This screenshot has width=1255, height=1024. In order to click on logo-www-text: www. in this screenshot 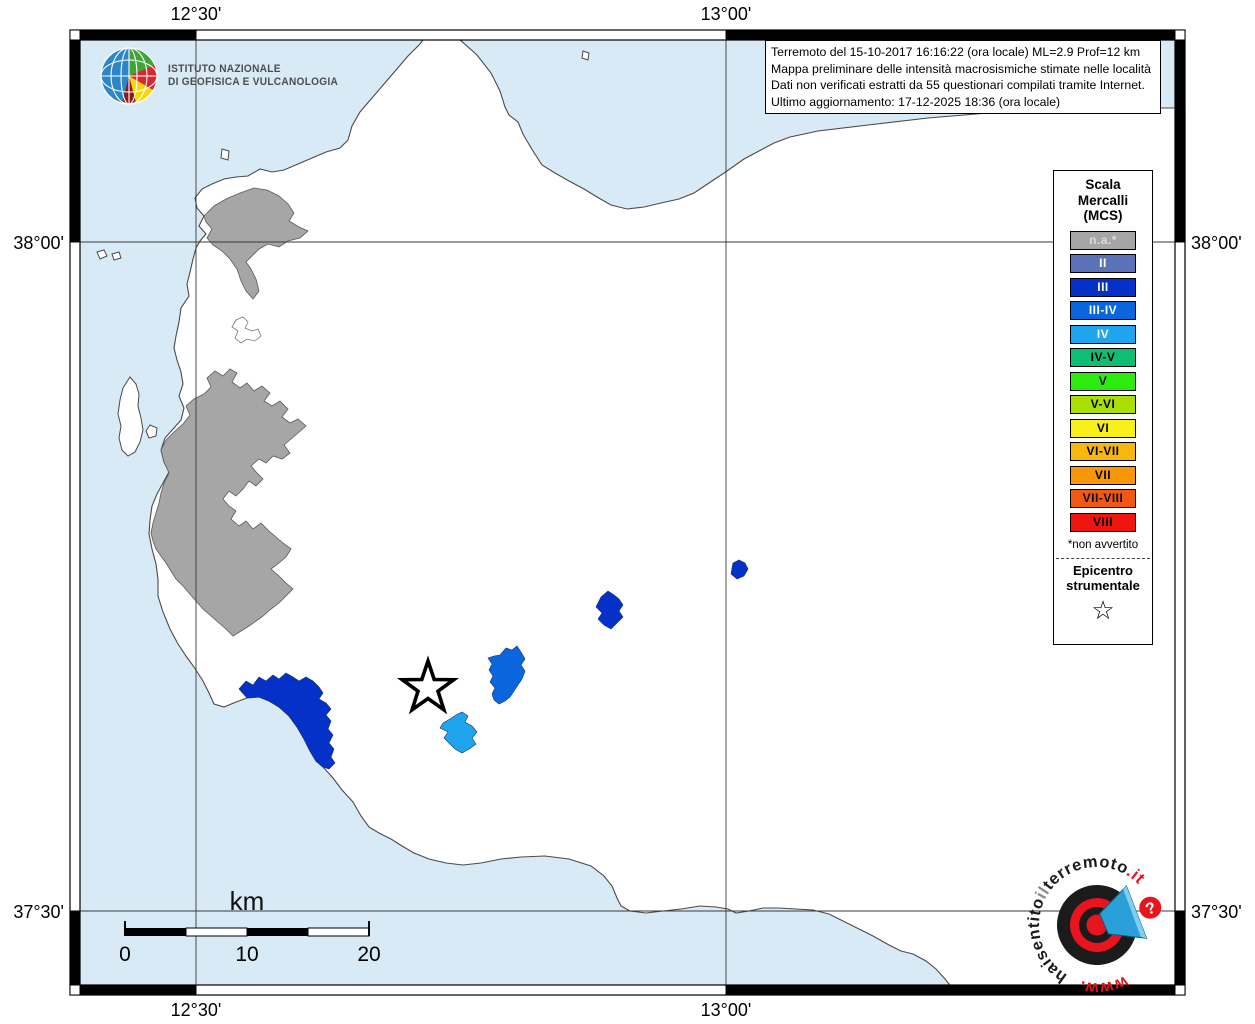, I will do `click(1101, 984)`.